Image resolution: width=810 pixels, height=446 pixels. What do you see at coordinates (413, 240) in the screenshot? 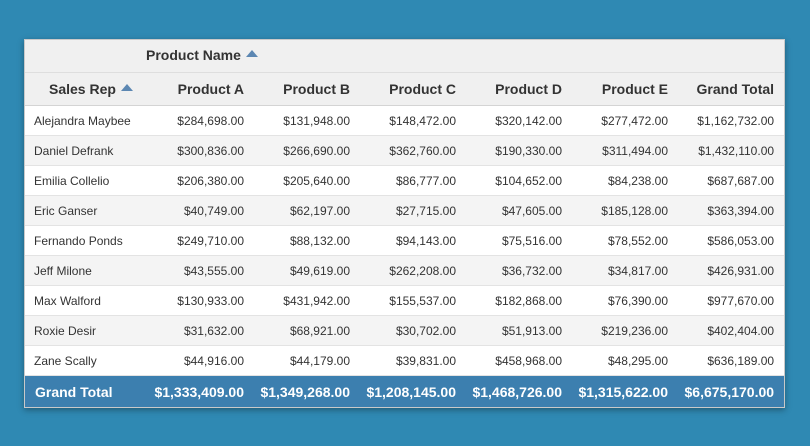
I see `value-cell: $94,143.00` at bounding box center [413, 240].